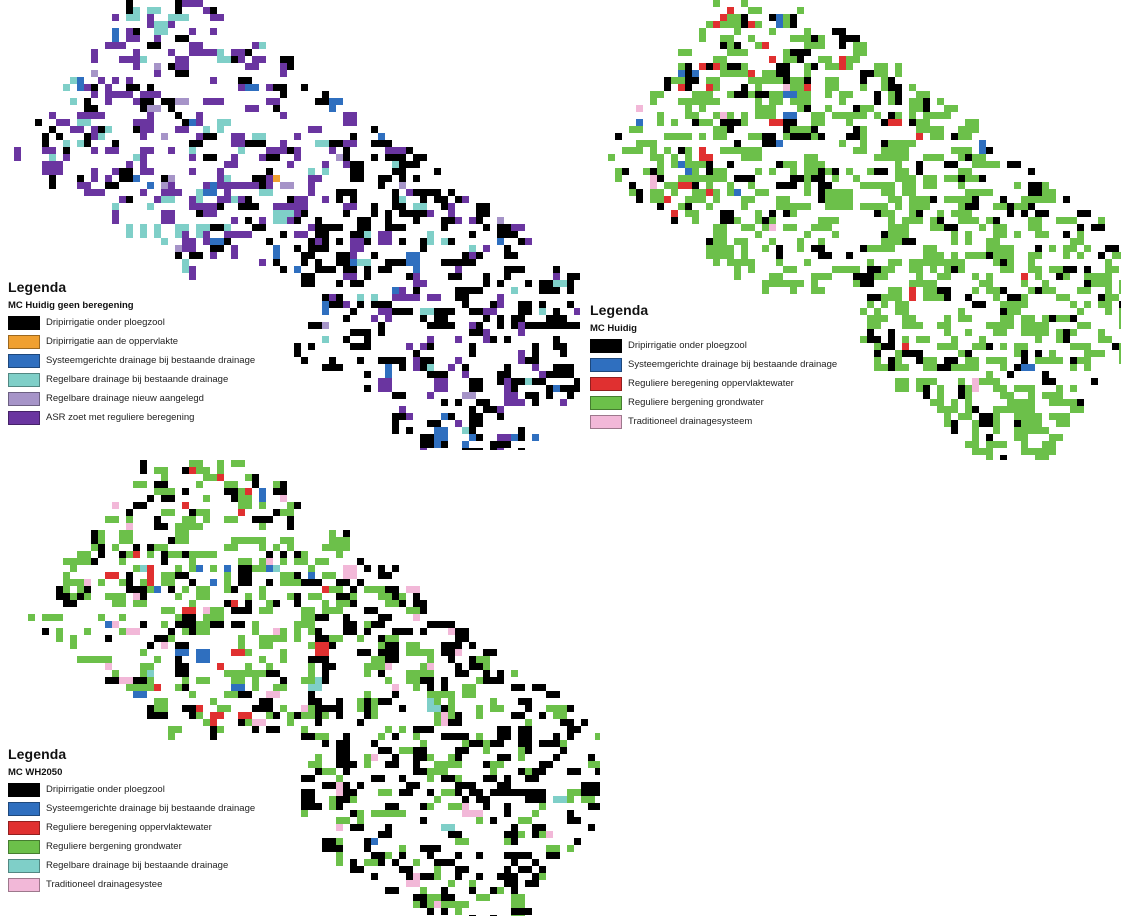 This screenshot has height=916, width=1121. What do you see at coordinates (619, 310) in the screenshot?
I see `legend-title: Legenda` at bounding box center [619, 310].